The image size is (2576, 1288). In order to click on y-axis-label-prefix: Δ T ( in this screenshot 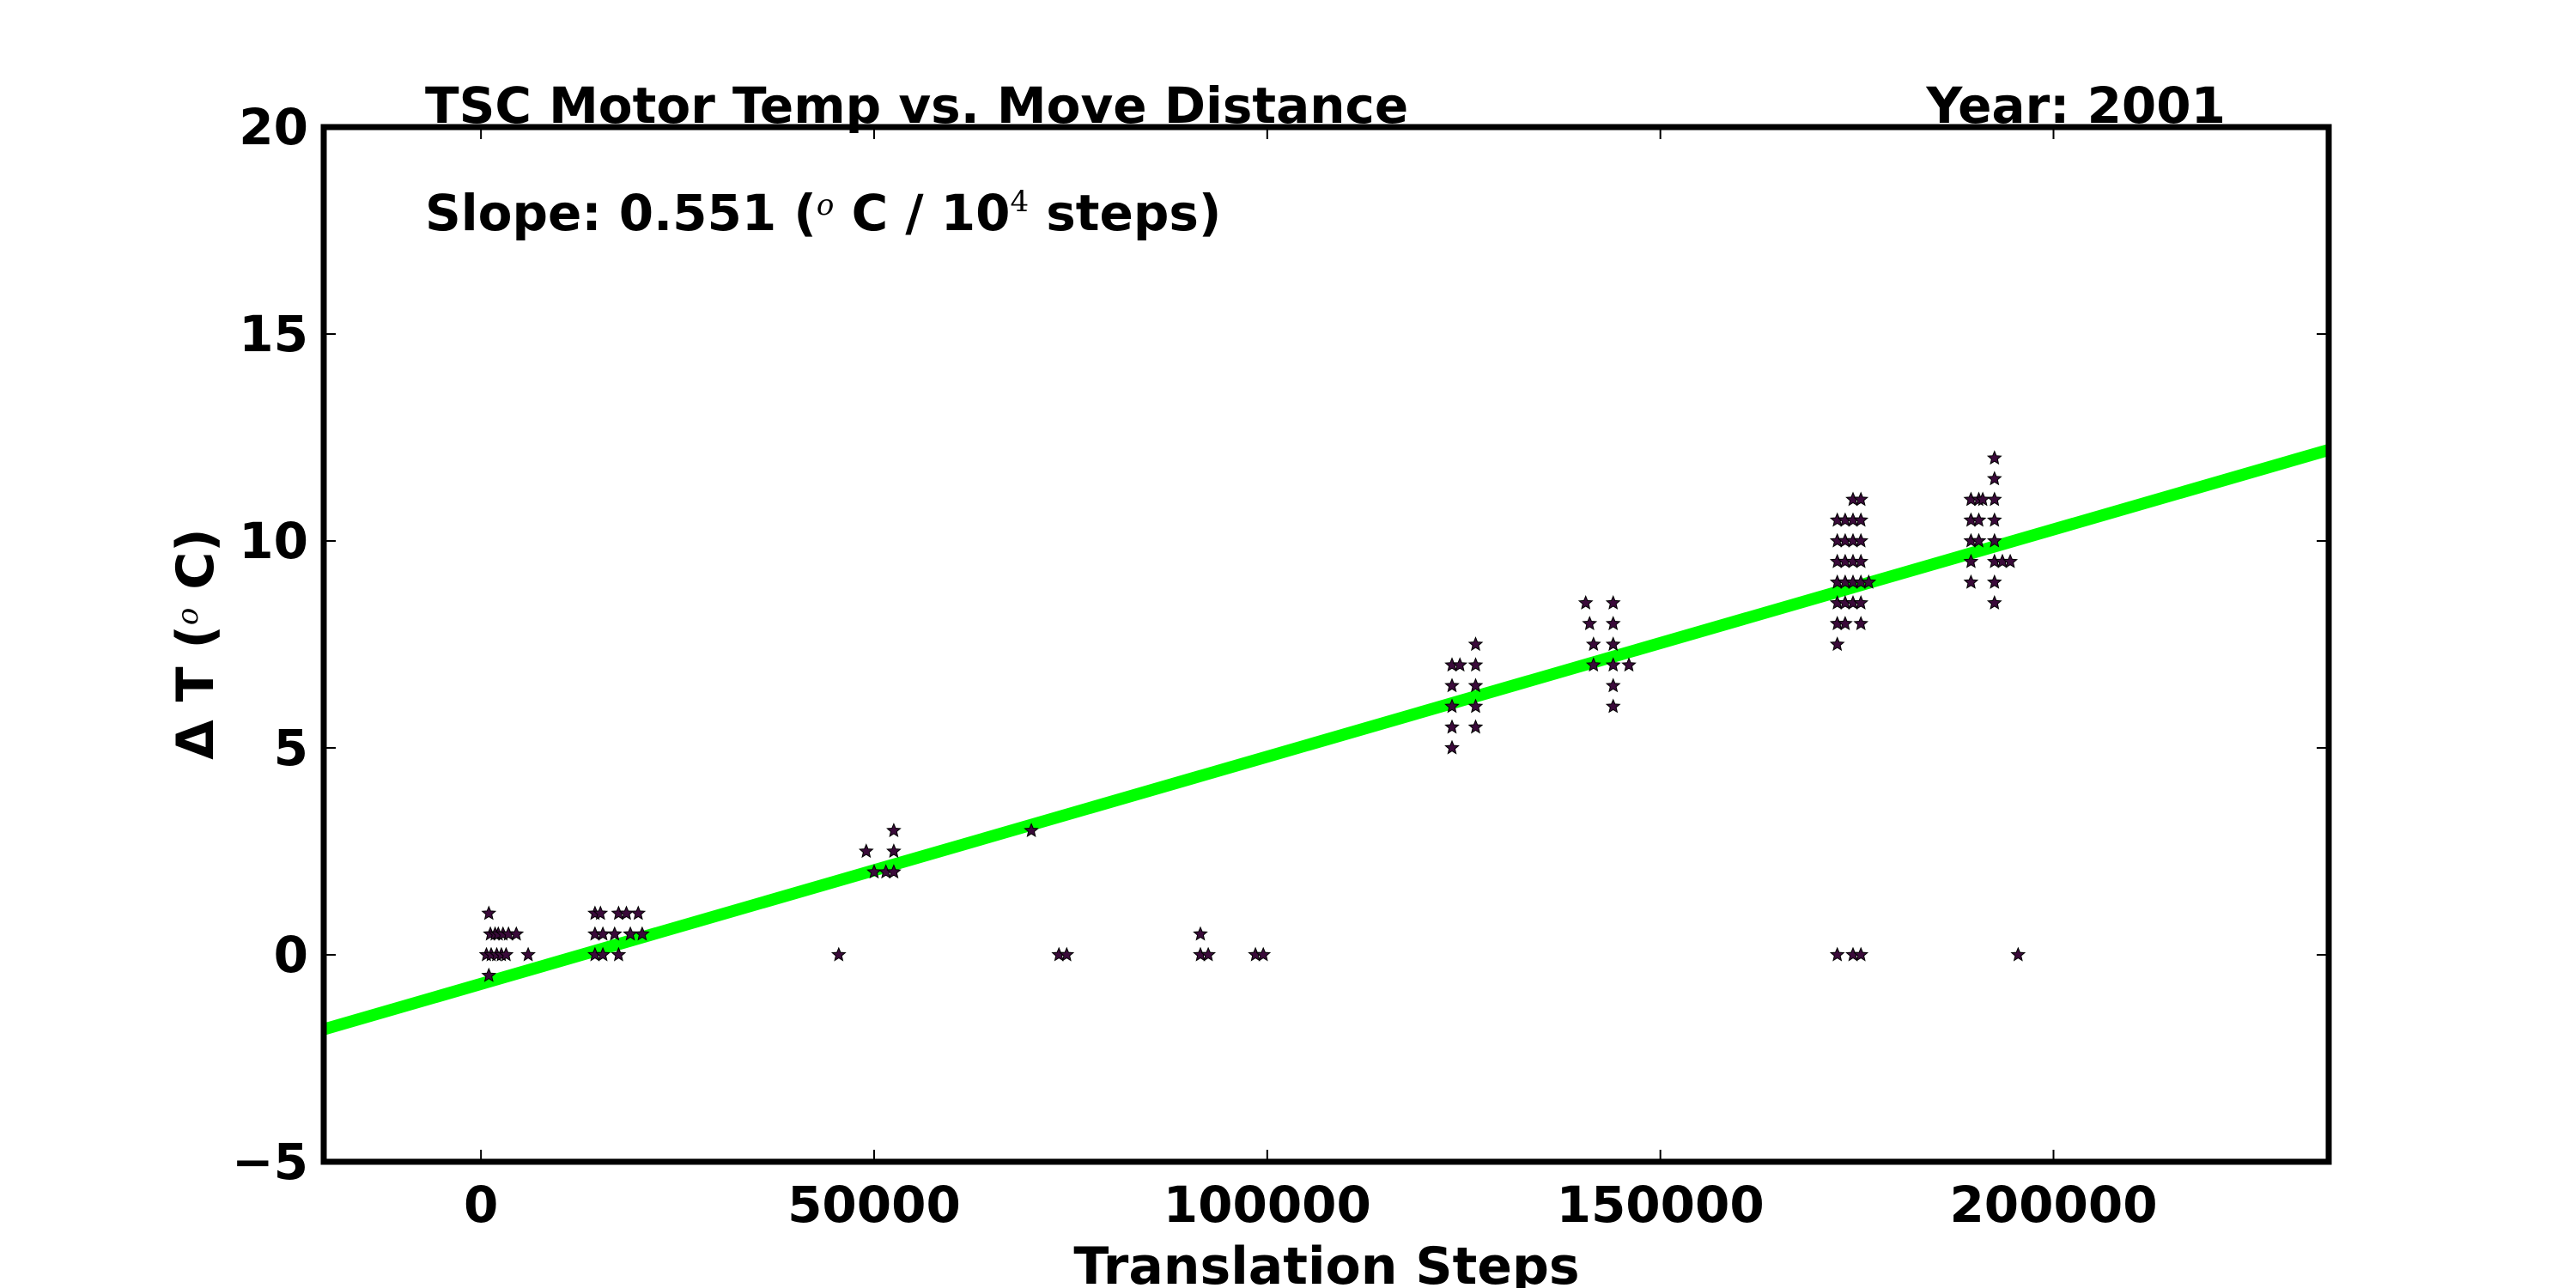, I will do `click(196, 693)`.